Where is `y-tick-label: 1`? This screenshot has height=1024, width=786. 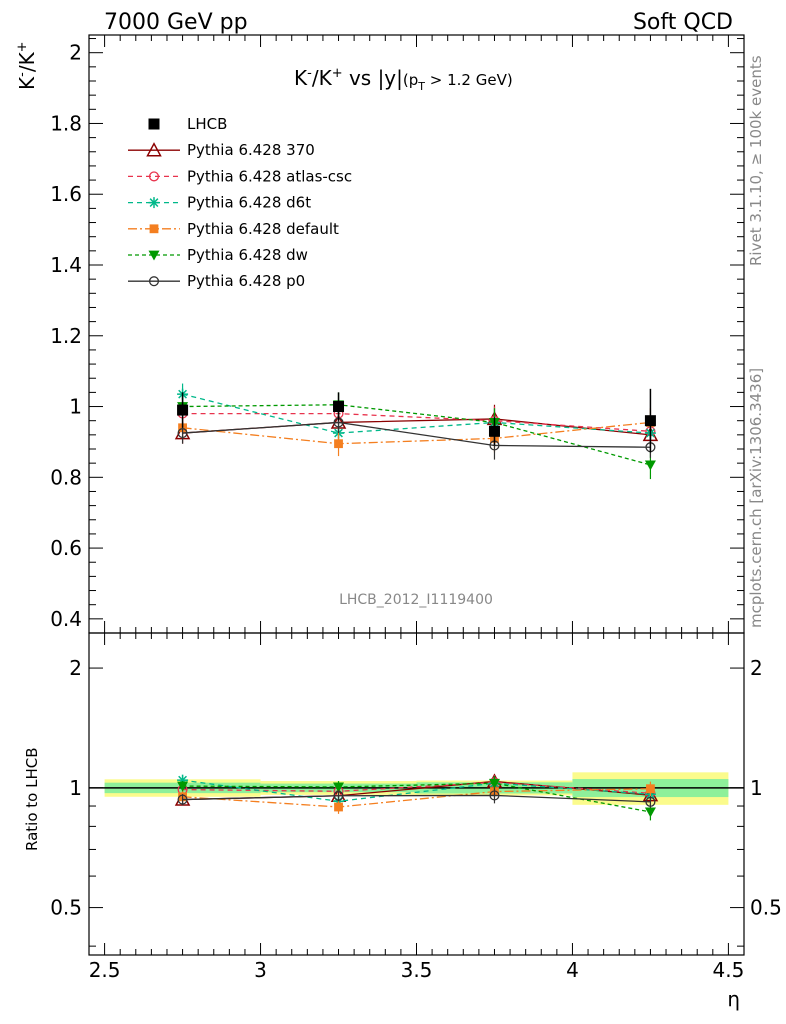
y-tick-label: 1 is located at coordinates (75, 407).